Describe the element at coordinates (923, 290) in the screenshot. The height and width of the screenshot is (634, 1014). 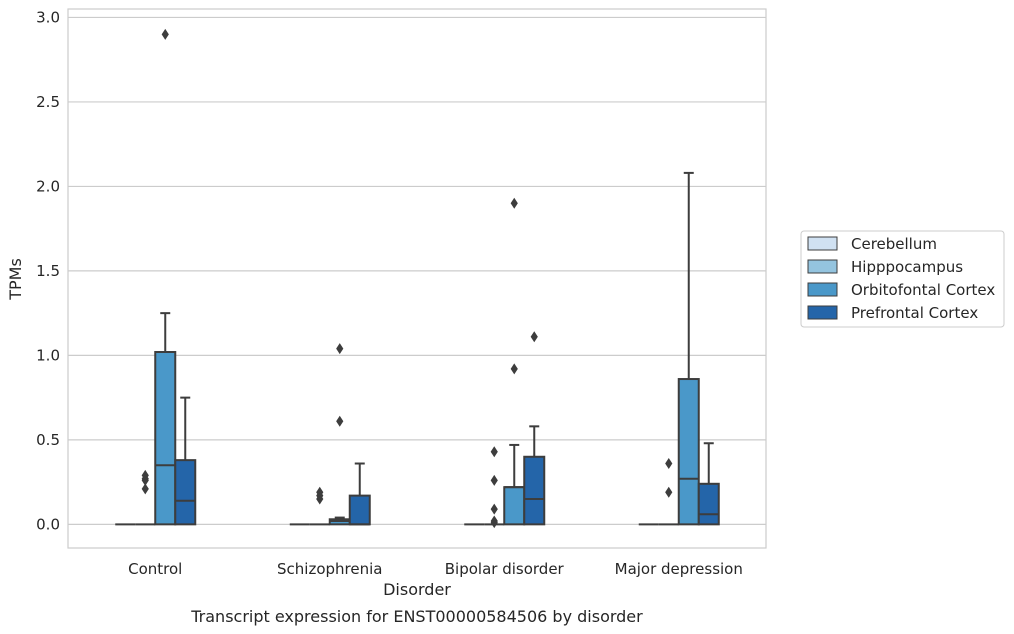
I see `legend-label: Orbitofontal Cortex` at that location.